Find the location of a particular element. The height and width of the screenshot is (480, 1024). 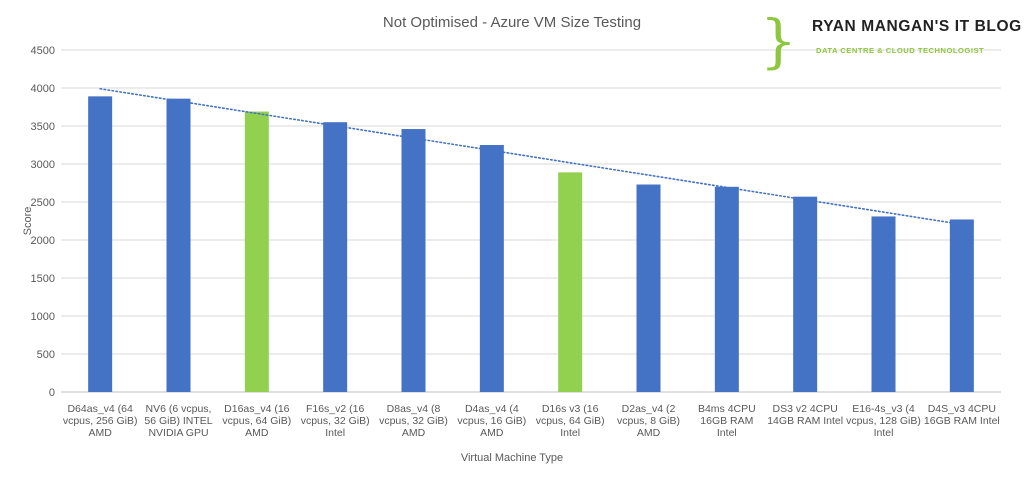

y-tick-label: 4000 is located at coordinates (43, 89).